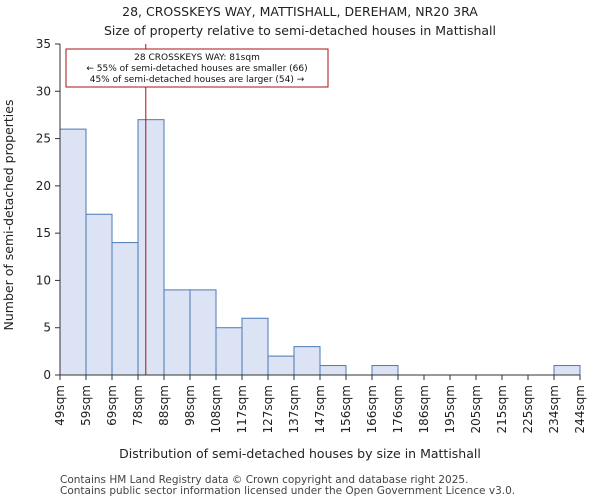 This screenshot has height=500, width=600. What do you see at coordinates (346, 409) in the screenshot?
I see `x-tick-label: 156sqm` at bounding box center [346, 409].